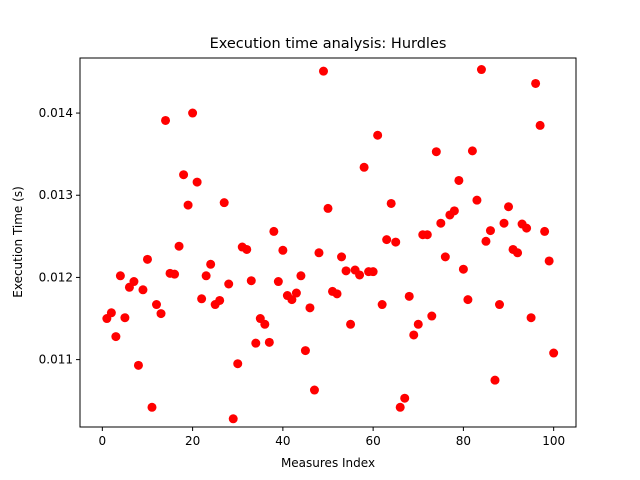 The width and height of the screenshot is (640, 480). Describe the element at coordinates (56, 113) in the screenshot. I see `y-tick-label: 0.014` at that location.